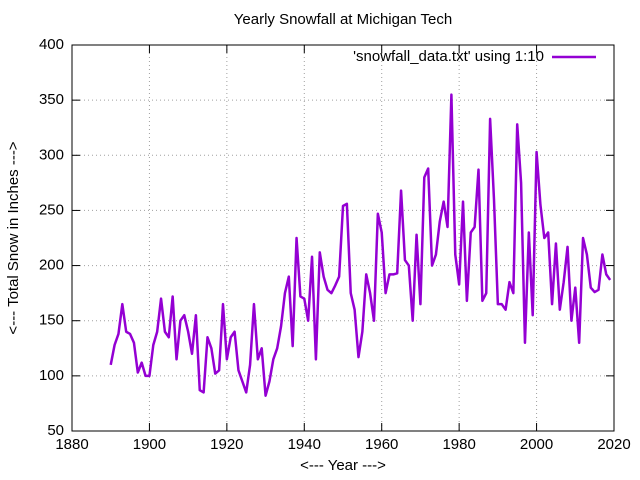 This screenshot has height=480, width=640. I want to click on legend-label: 'snowfall_data.txt' using 1:10, so click(448, 56).